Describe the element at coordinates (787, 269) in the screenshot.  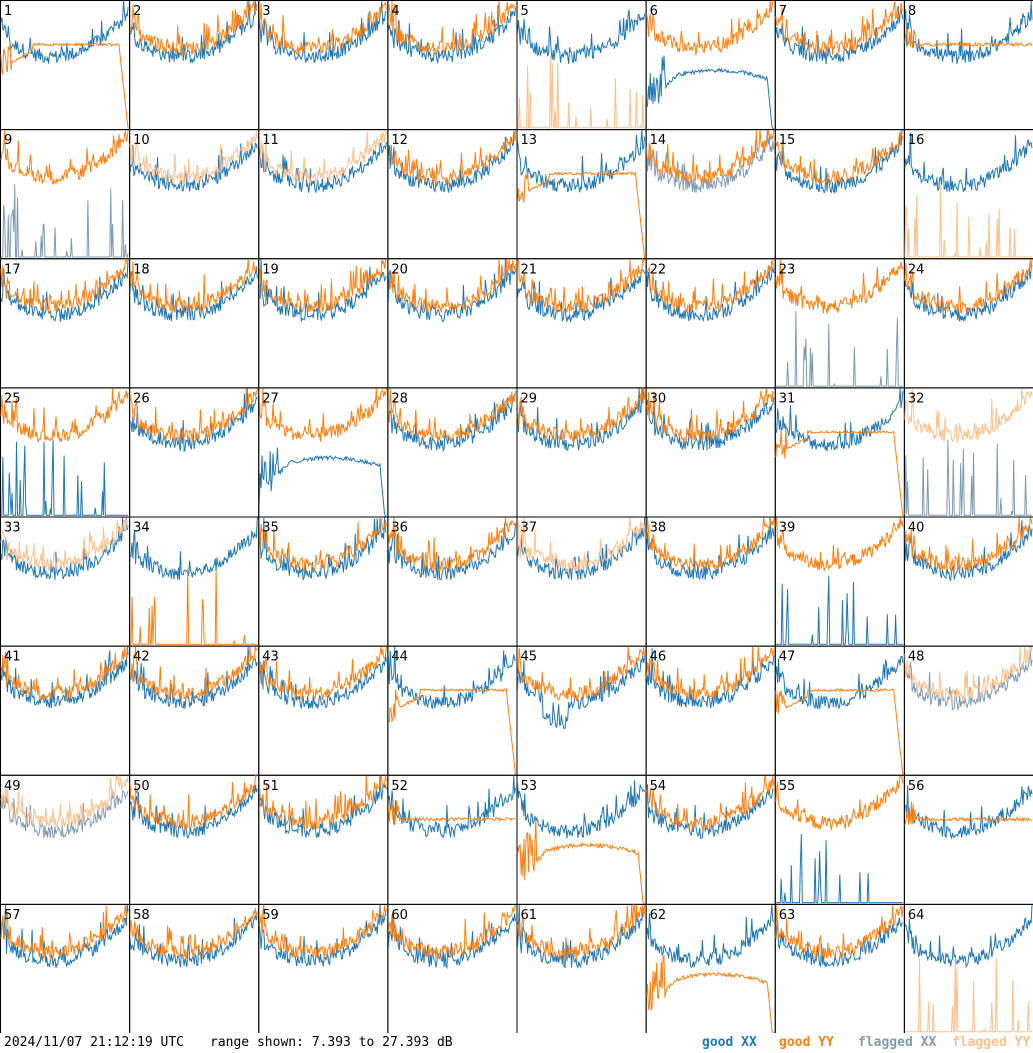
I see `panel-label: 23` at that location.